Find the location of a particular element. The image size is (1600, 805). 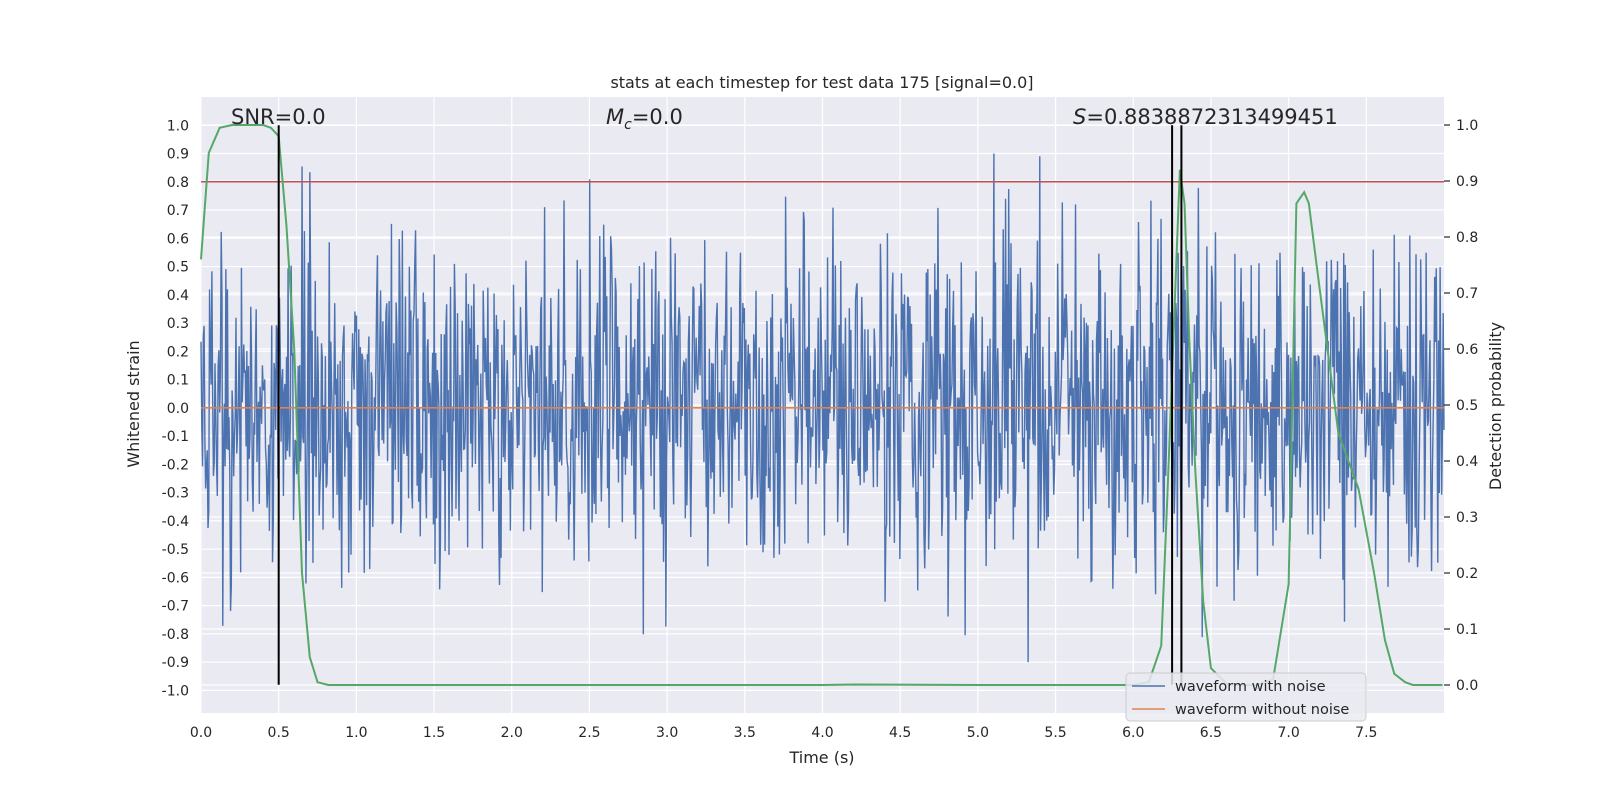

y-tick-label: -0.9 is located at coordinates (175, 663).